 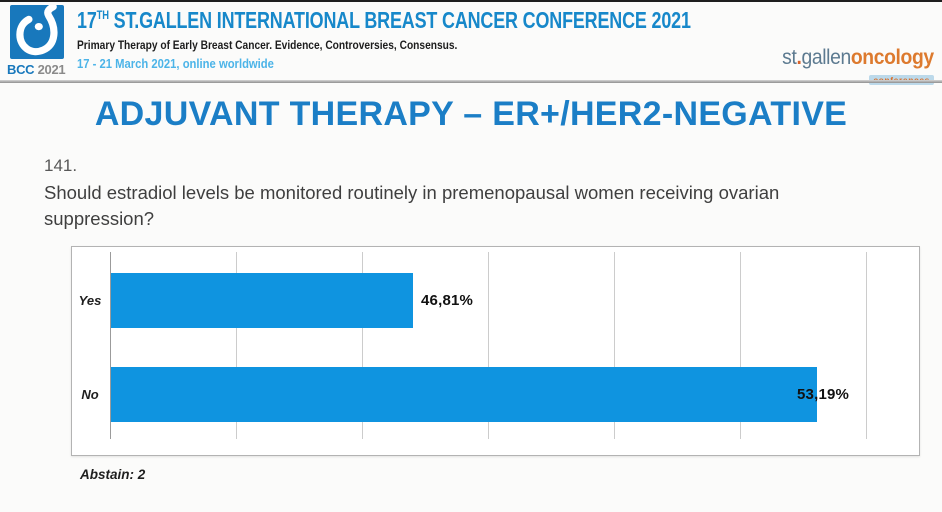 I want to click on page-title: ADJUVANT THERAPY – ER+/HER2-NEGATIVE, so click(x=471, y=114).